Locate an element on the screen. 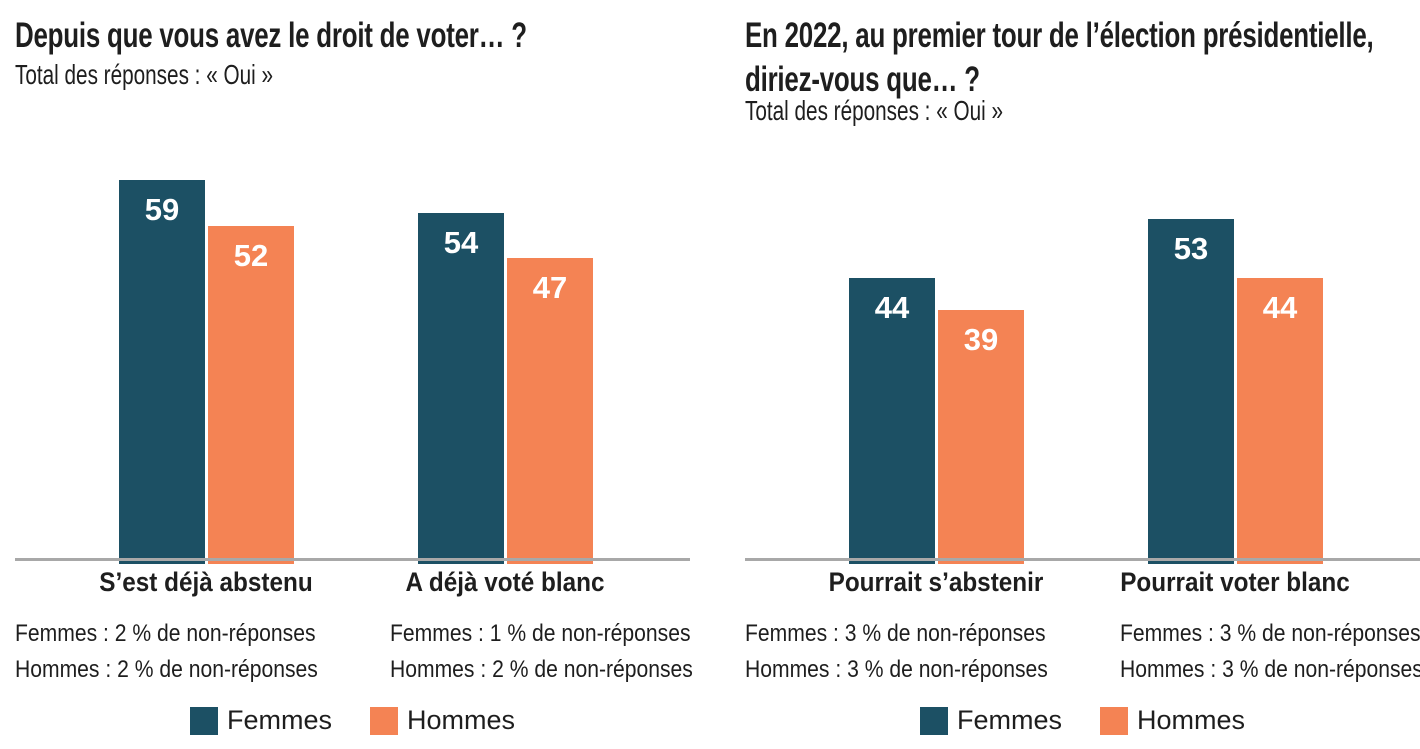 The height and width of the screenshot is (749, 1420). bar-femmes: 44 is located at coordinates (892, 421).